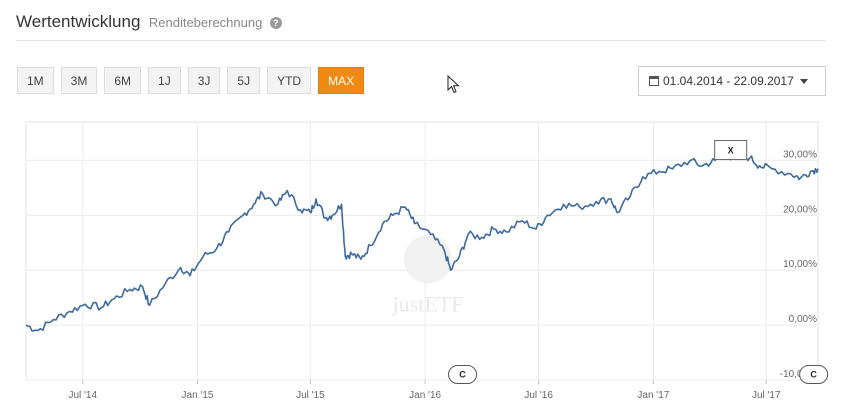 This screenshot has height=416, width=845. Describe the element at coordinates (310, 395) in the screenshot. I see `x-tick-label: Jul '15` at that location.